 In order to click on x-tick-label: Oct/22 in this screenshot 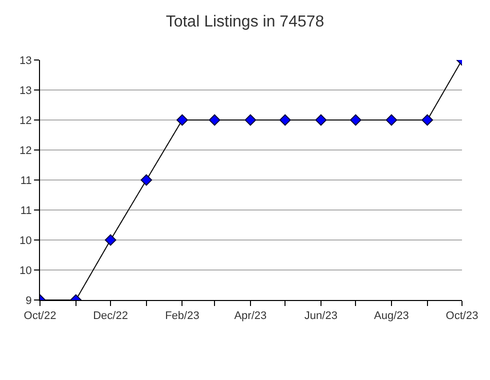, I will do `click(40, 316)`.